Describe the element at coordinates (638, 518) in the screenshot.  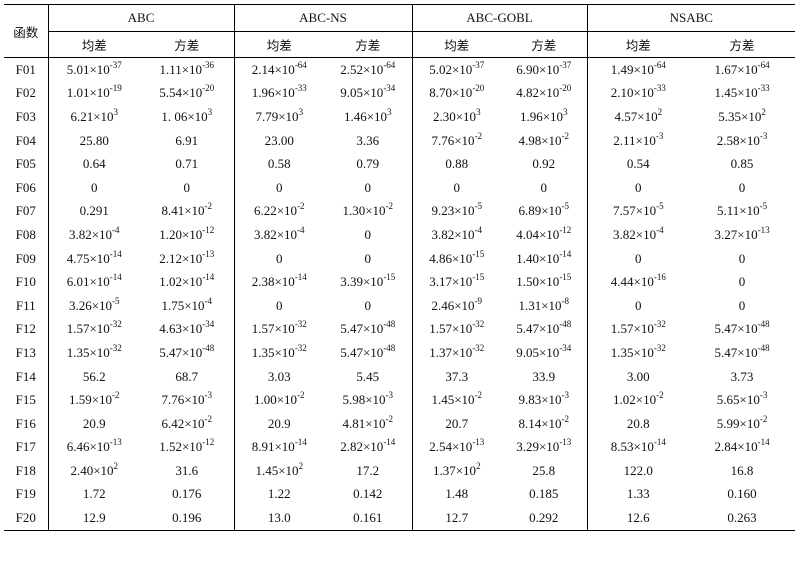
I see `mean-cell: 12.6` at that location.